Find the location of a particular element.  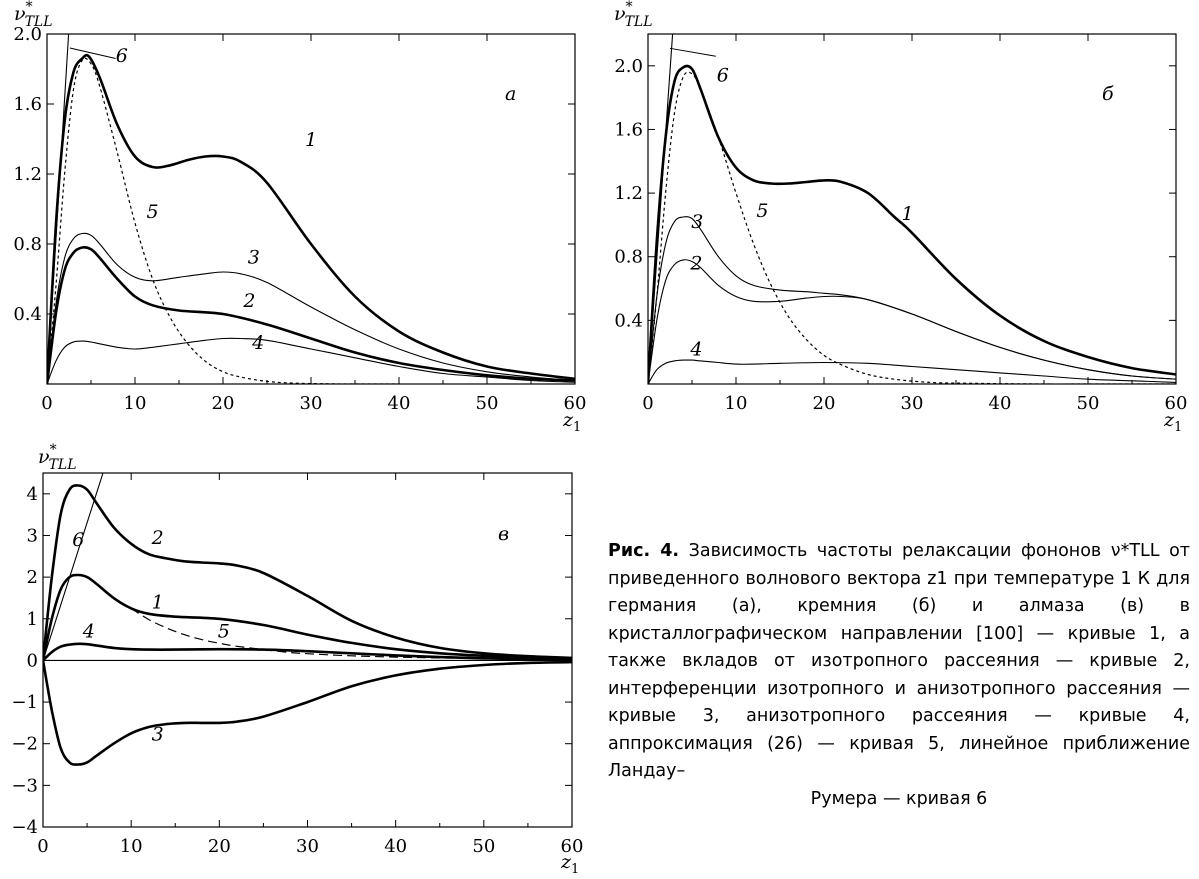

caption-label: Рис. 4. is located at coordinates (644, 551).